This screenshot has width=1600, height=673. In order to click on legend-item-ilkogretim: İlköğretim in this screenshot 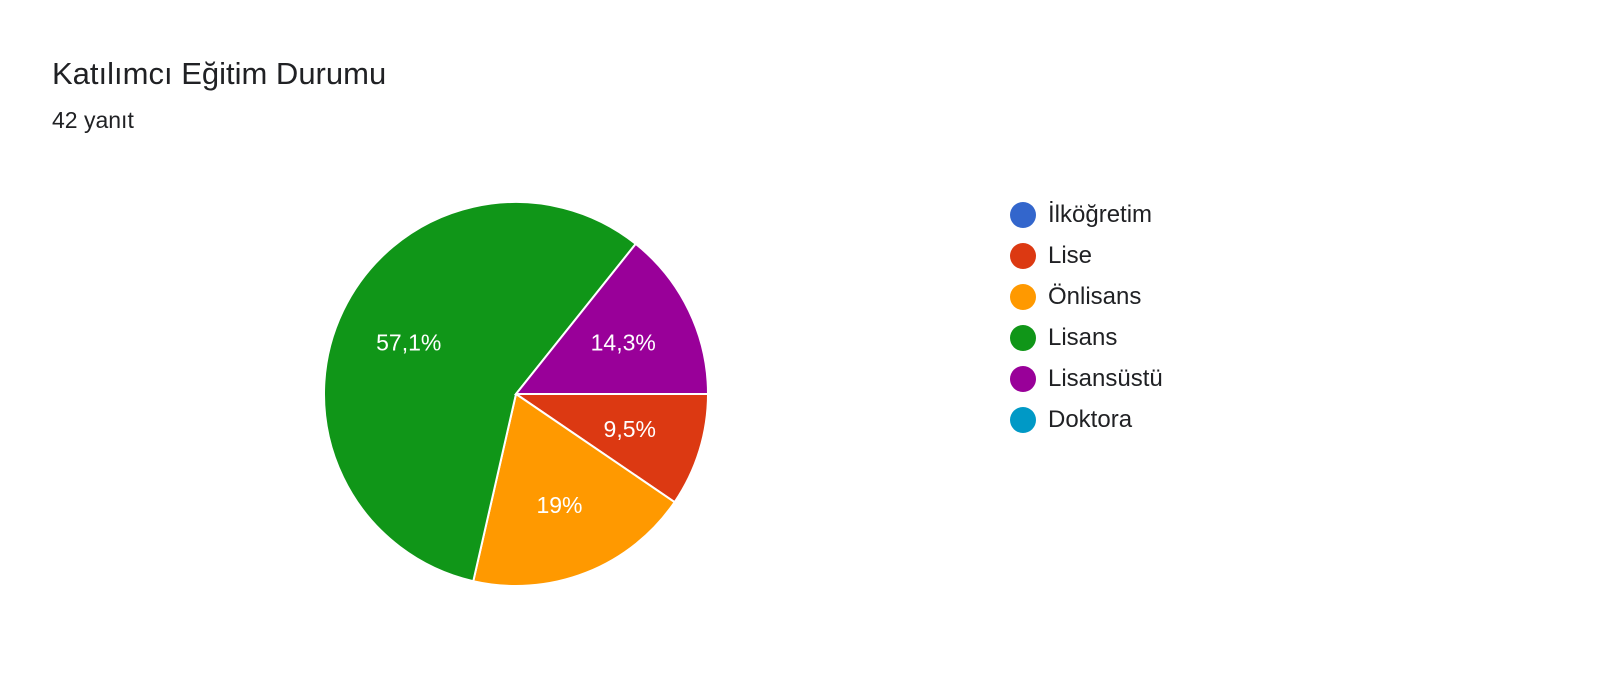, I will do `click(1086, 214)`.